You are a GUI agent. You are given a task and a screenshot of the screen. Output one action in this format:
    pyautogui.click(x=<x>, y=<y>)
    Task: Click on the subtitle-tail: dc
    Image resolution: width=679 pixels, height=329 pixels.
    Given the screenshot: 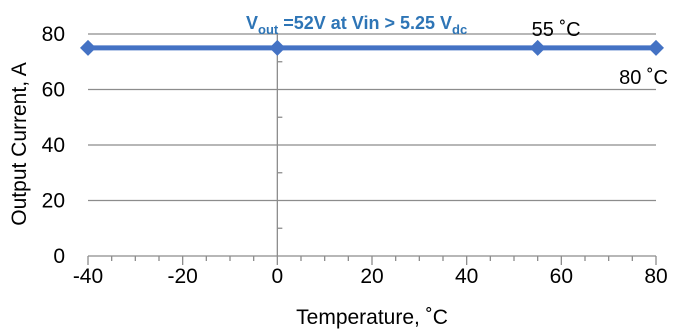 What is the action you would take?
    pyautogui.click(x=459, y=29)
    